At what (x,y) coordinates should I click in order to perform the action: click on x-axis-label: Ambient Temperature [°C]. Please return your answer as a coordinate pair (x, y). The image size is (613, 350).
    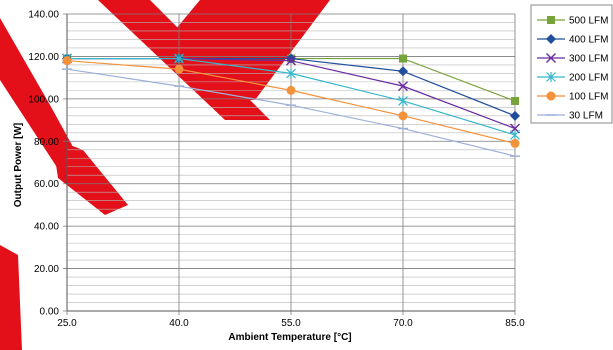
    Looking at the image, I should click on (289, 337).